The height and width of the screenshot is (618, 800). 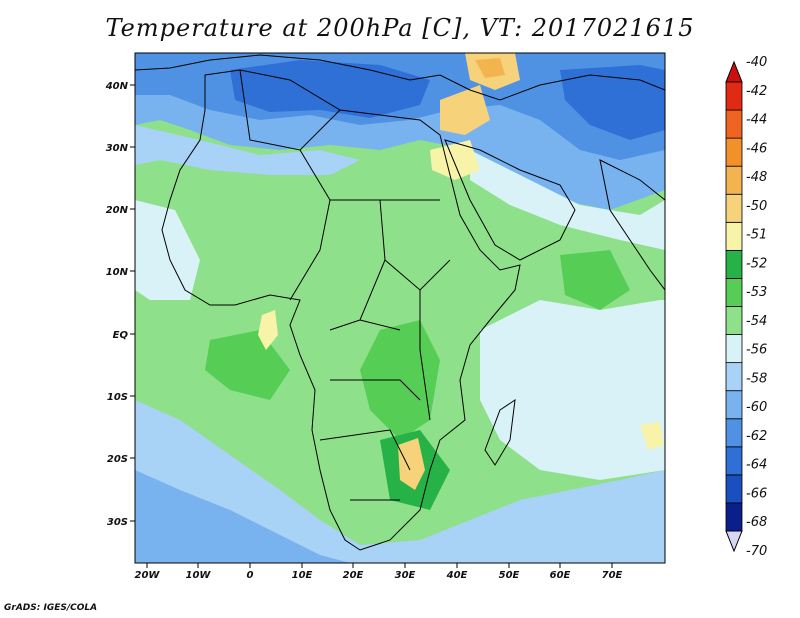 I want to click on india-coastline, so click(x=632, y=225).